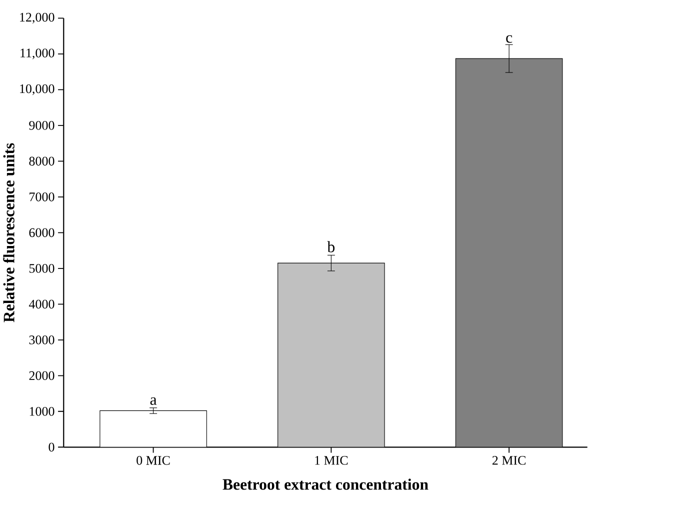  Describe the element at coordinates (153, 460) in the screenshot. I see `x-tick-label: 0 MIC` at that location.